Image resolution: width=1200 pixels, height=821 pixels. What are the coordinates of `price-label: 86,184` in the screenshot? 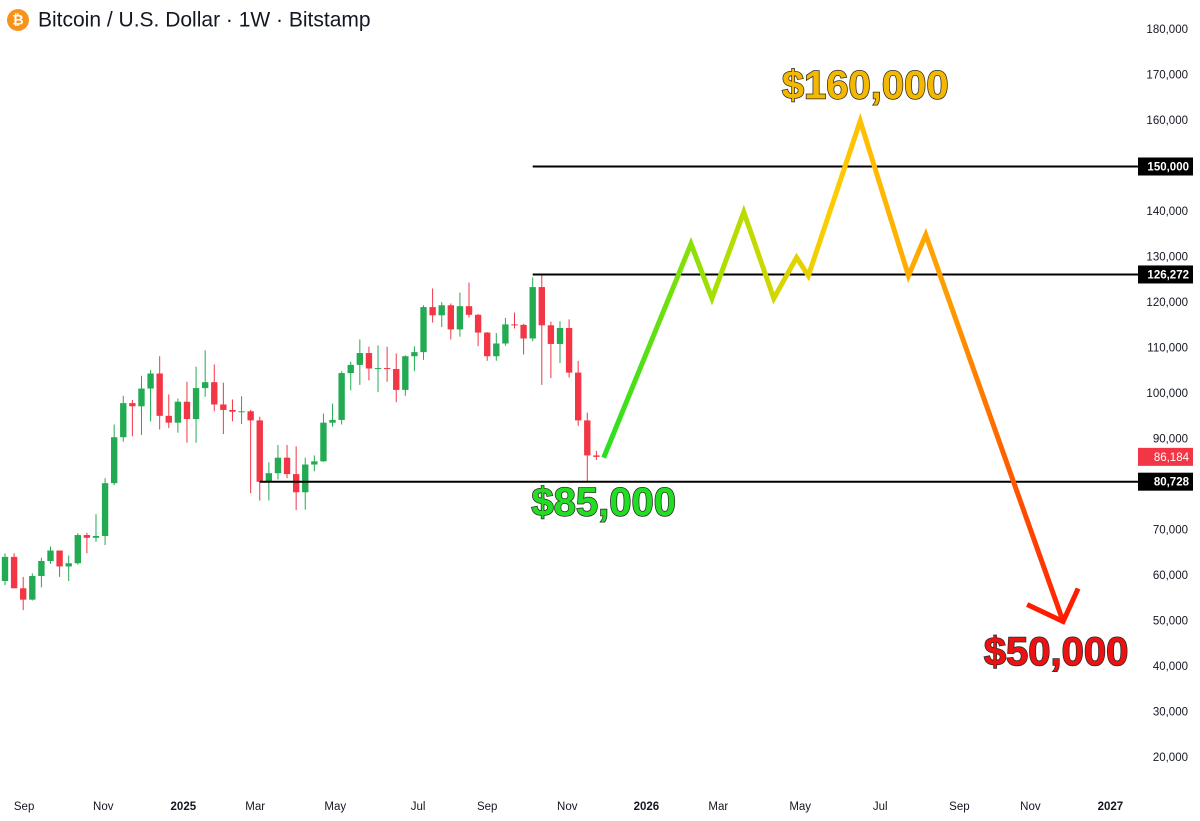 It's located at (1172, 458).